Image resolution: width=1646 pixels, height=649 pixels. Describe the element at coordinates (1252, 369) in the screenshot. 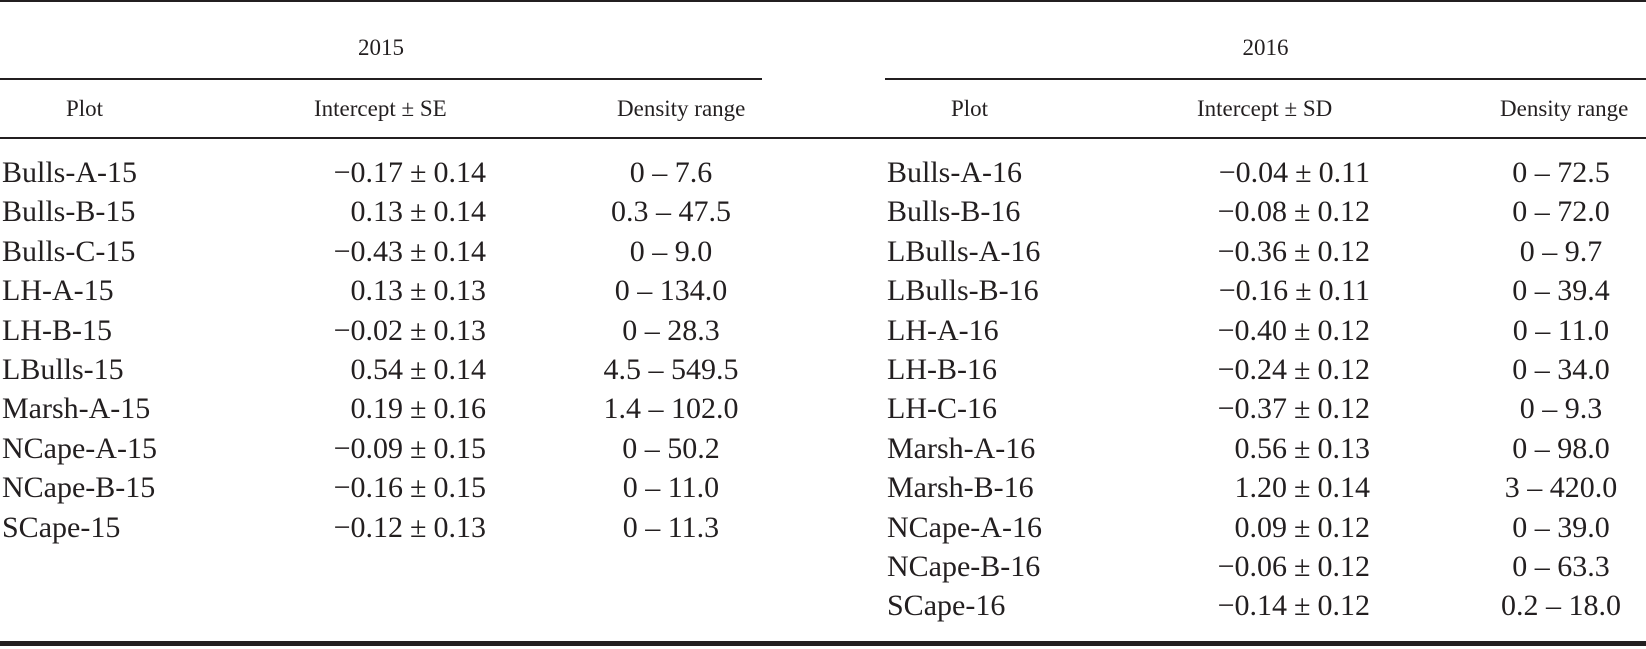

I see `intercept-value: −0.24` at that location.